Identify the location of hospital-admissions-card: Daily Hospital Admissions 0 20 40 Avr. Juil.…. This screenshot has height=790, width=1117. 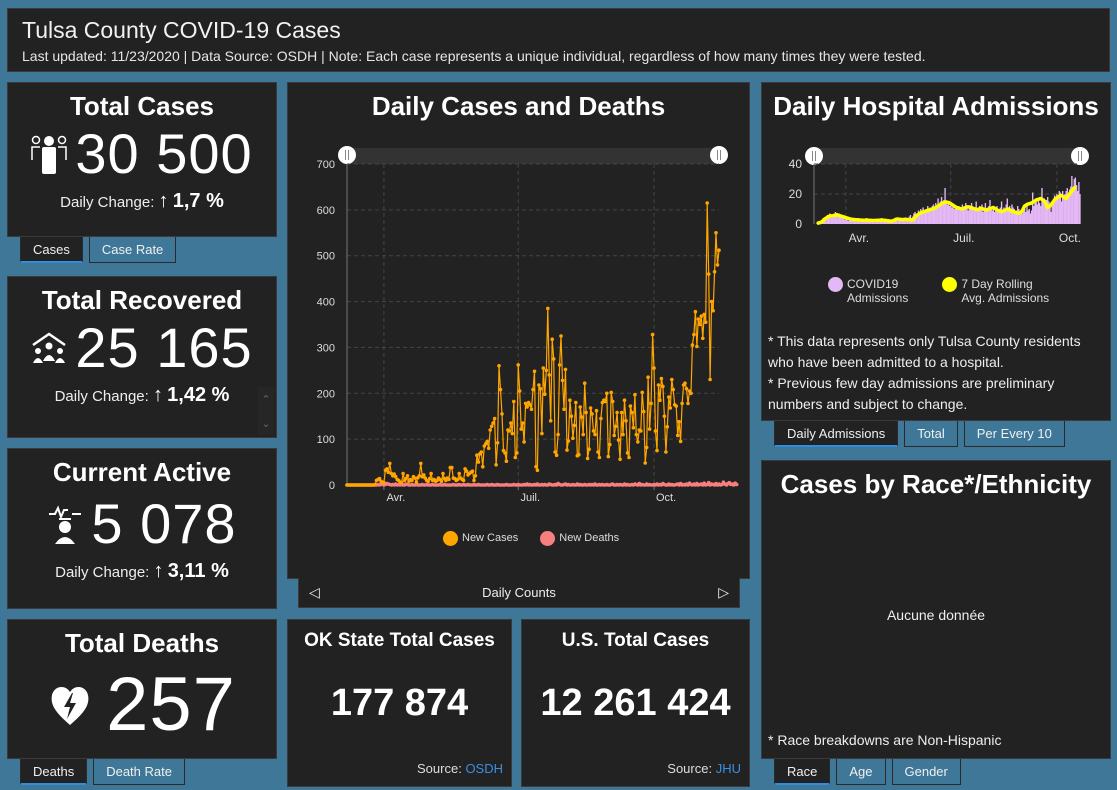
(936, 251).